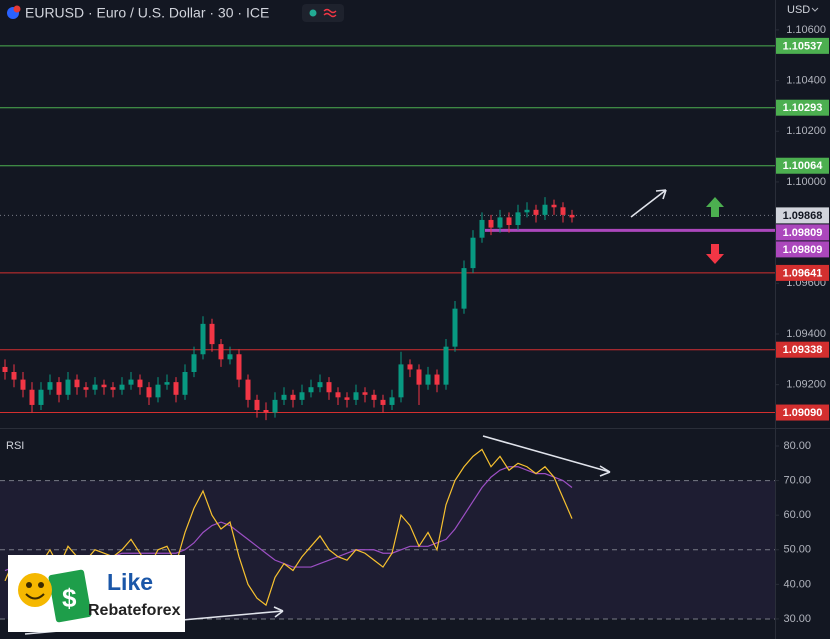 The image size is (830, 639). I want to click on logo-smile, so click(35, 596).